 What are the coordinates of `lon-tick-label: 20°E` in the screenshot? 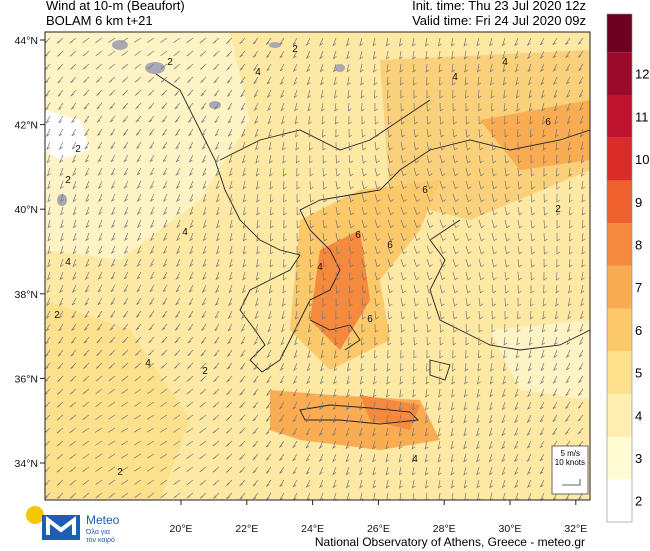 It's located at (181, 529).